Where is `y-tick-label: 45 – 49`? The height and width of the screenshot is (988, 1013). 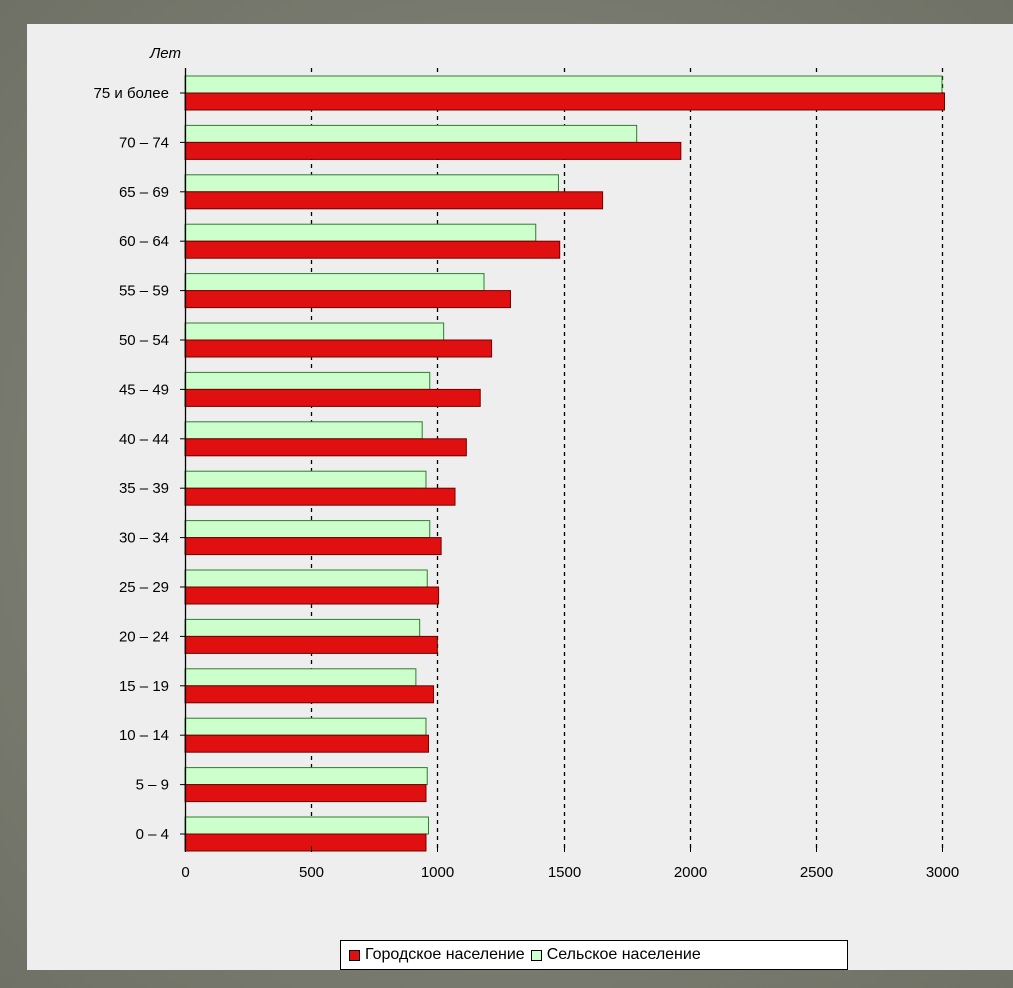
y-tick-label: 45 – 49 is located at coordinates (144, 389).